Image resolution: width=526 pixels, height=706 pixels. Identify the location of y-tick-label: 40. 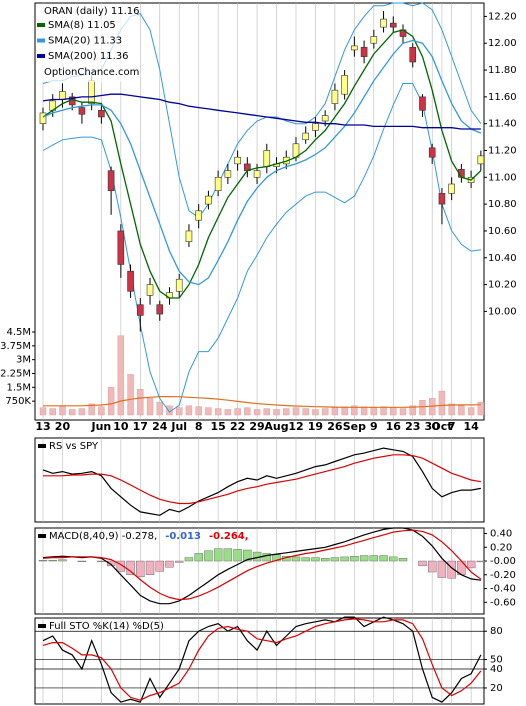
(496, 669).